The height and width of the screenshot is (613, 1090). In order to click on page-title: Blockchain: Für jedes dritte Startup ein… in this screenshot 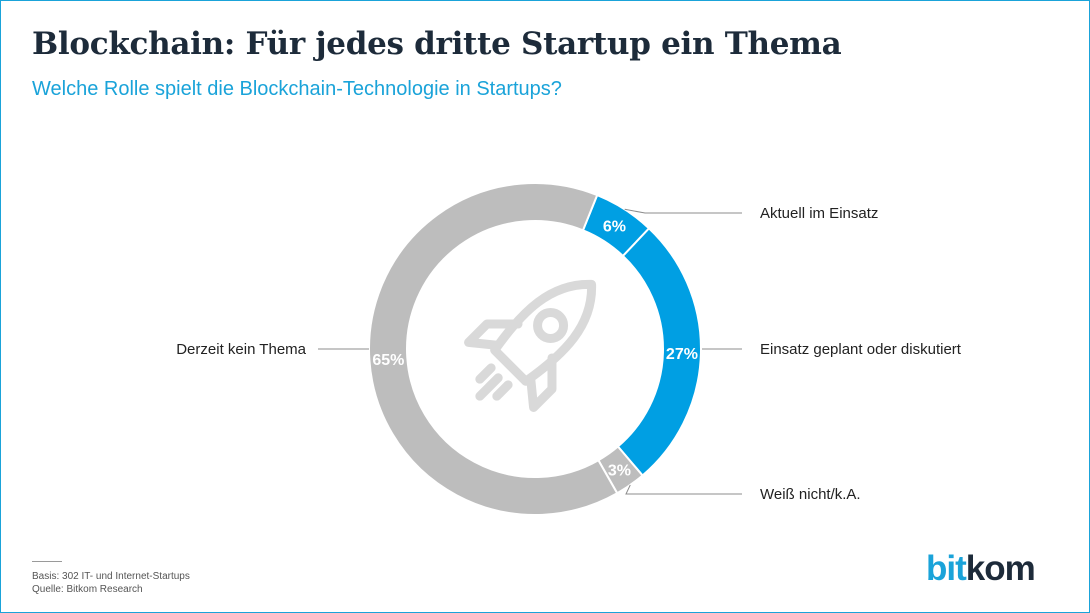, I will do `click(437, 44)`.